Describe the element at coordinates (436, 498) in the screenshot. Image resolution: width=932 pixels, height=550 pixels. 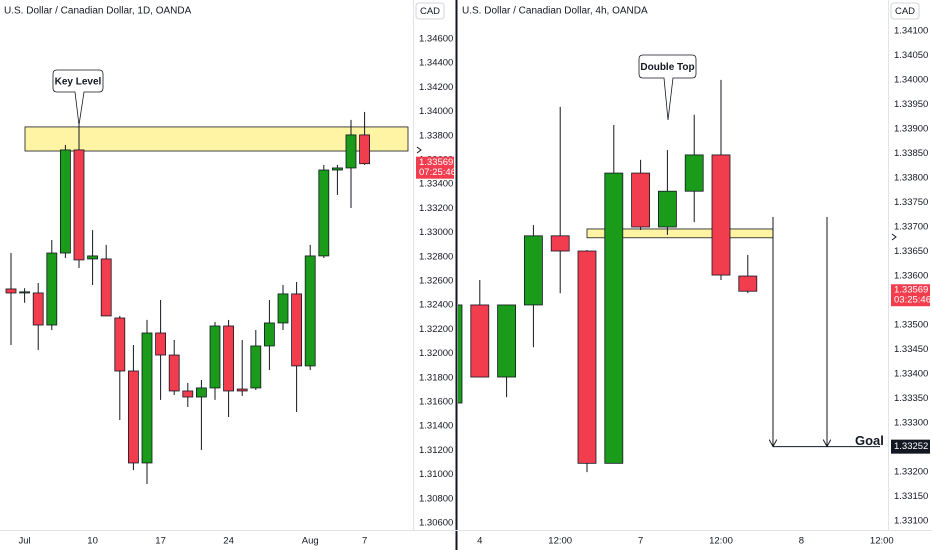
I see `y-tick-label: 1.30800` at that location.